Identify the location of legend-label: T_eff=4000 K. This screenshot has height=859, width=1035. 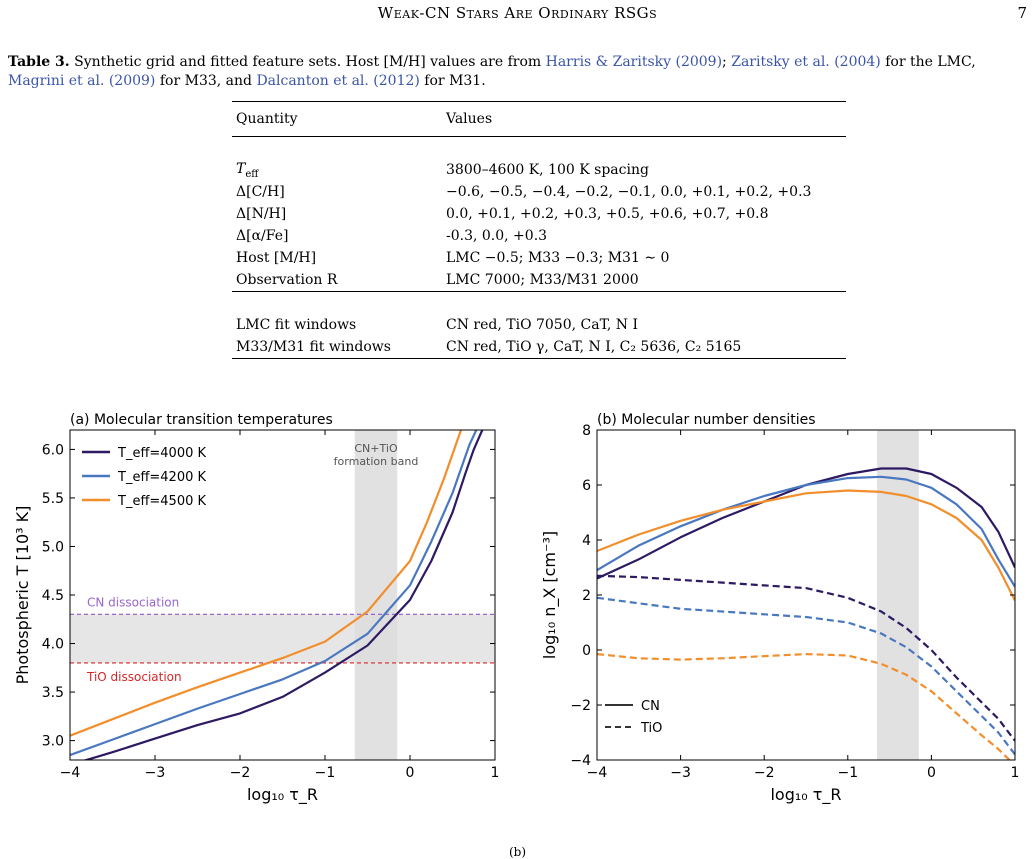
(162, 453).